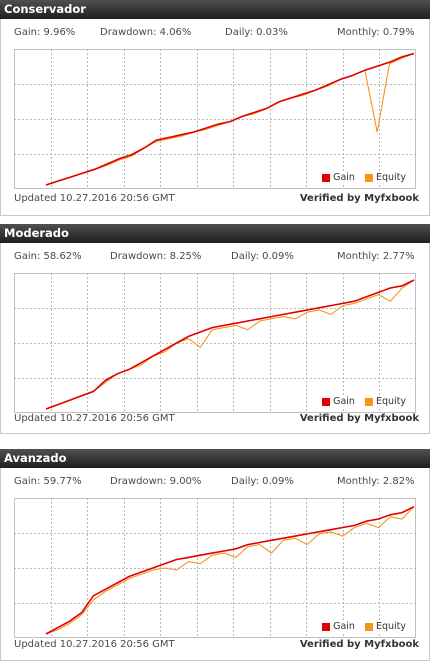  Describe the element at coordinates (156, 256) in the screenshot. I see `drawdown-stat: Drawdown: 8.25%` at that location.